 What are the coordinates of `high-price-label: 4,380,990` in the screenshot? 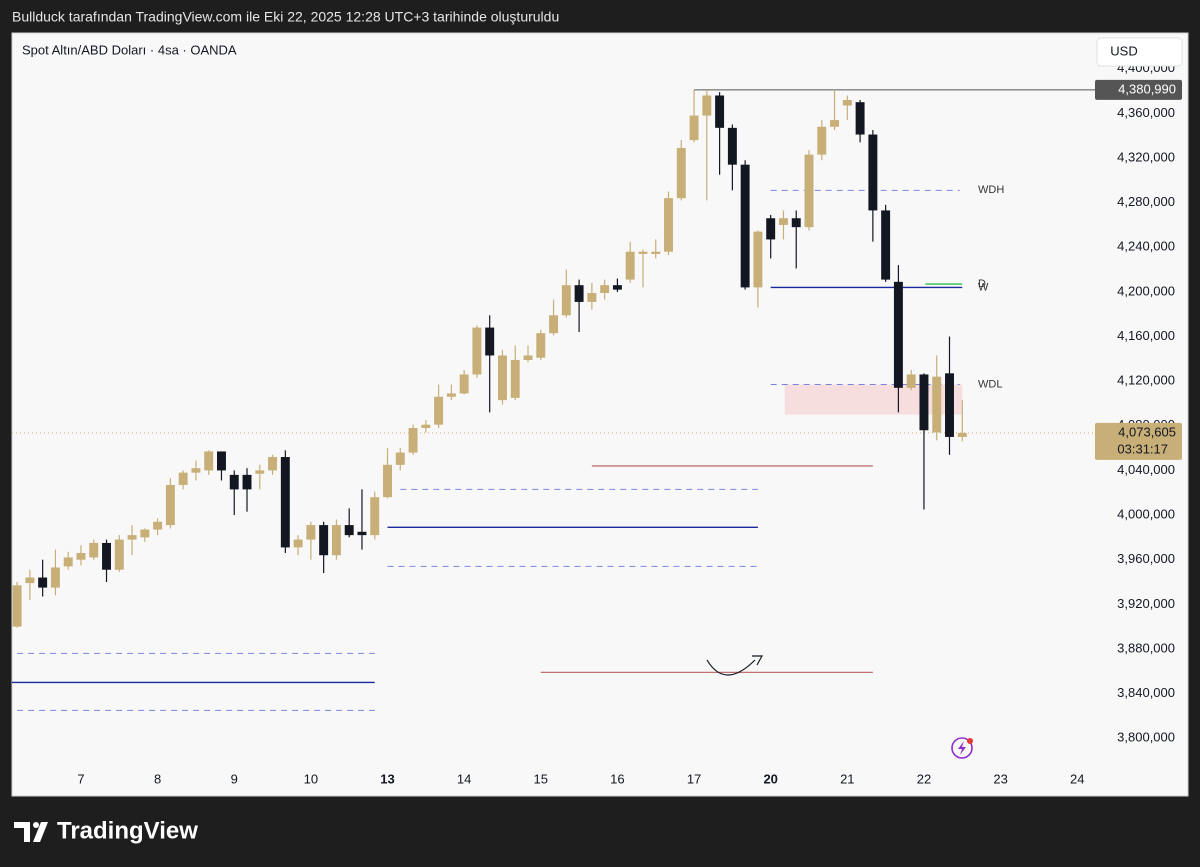 It's located at (1147, 88).